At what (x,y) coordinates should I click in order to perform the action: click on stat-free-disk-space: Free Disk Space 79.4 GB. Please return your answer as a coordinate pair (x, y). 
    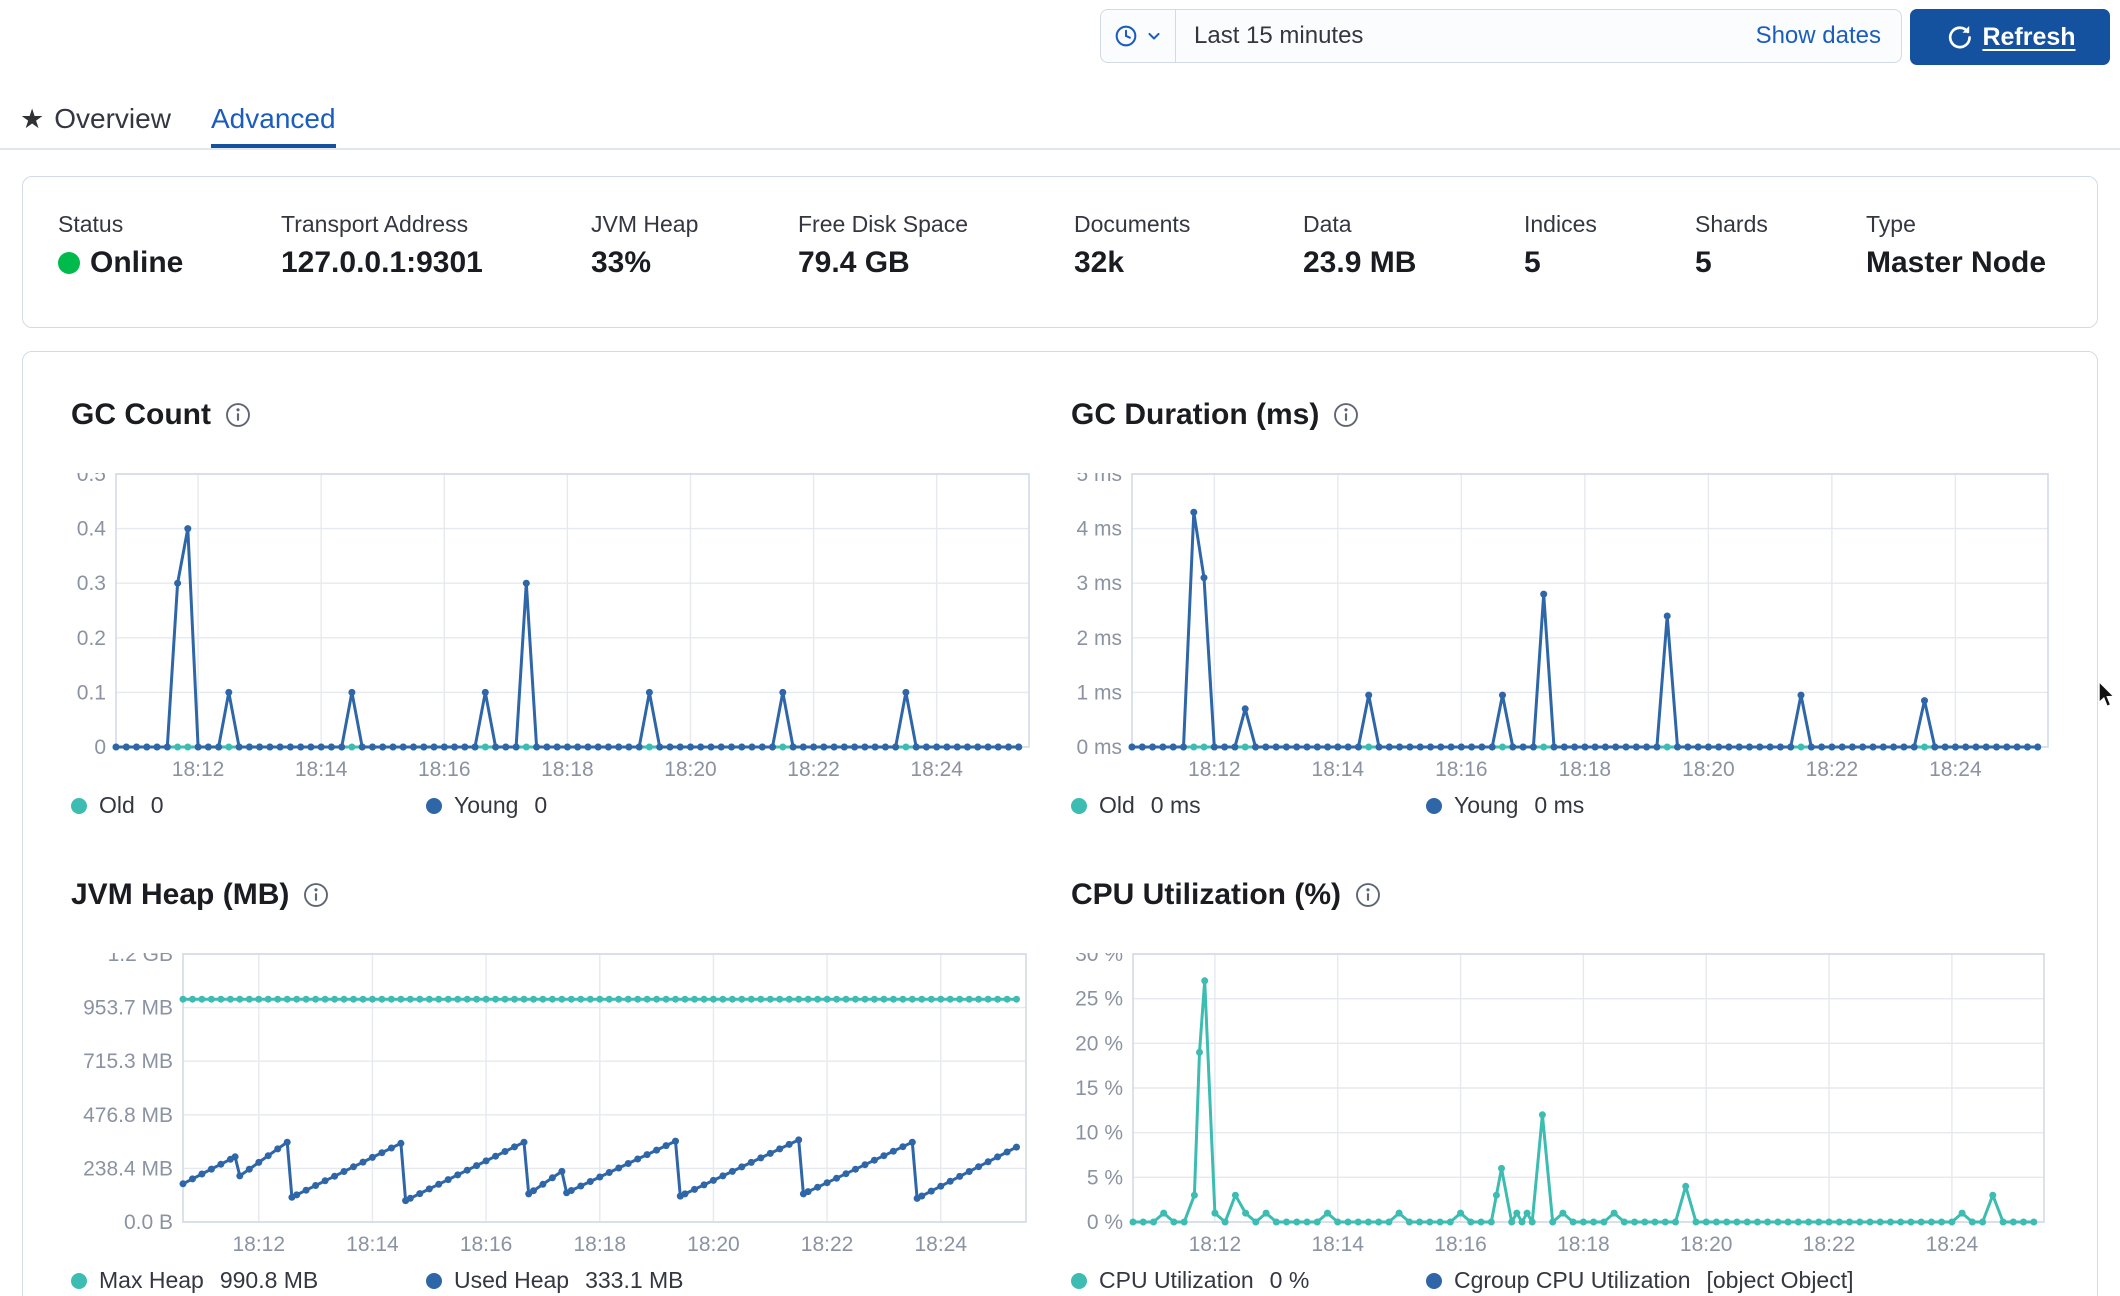
    Looking at the image, I should click on (883, 245).